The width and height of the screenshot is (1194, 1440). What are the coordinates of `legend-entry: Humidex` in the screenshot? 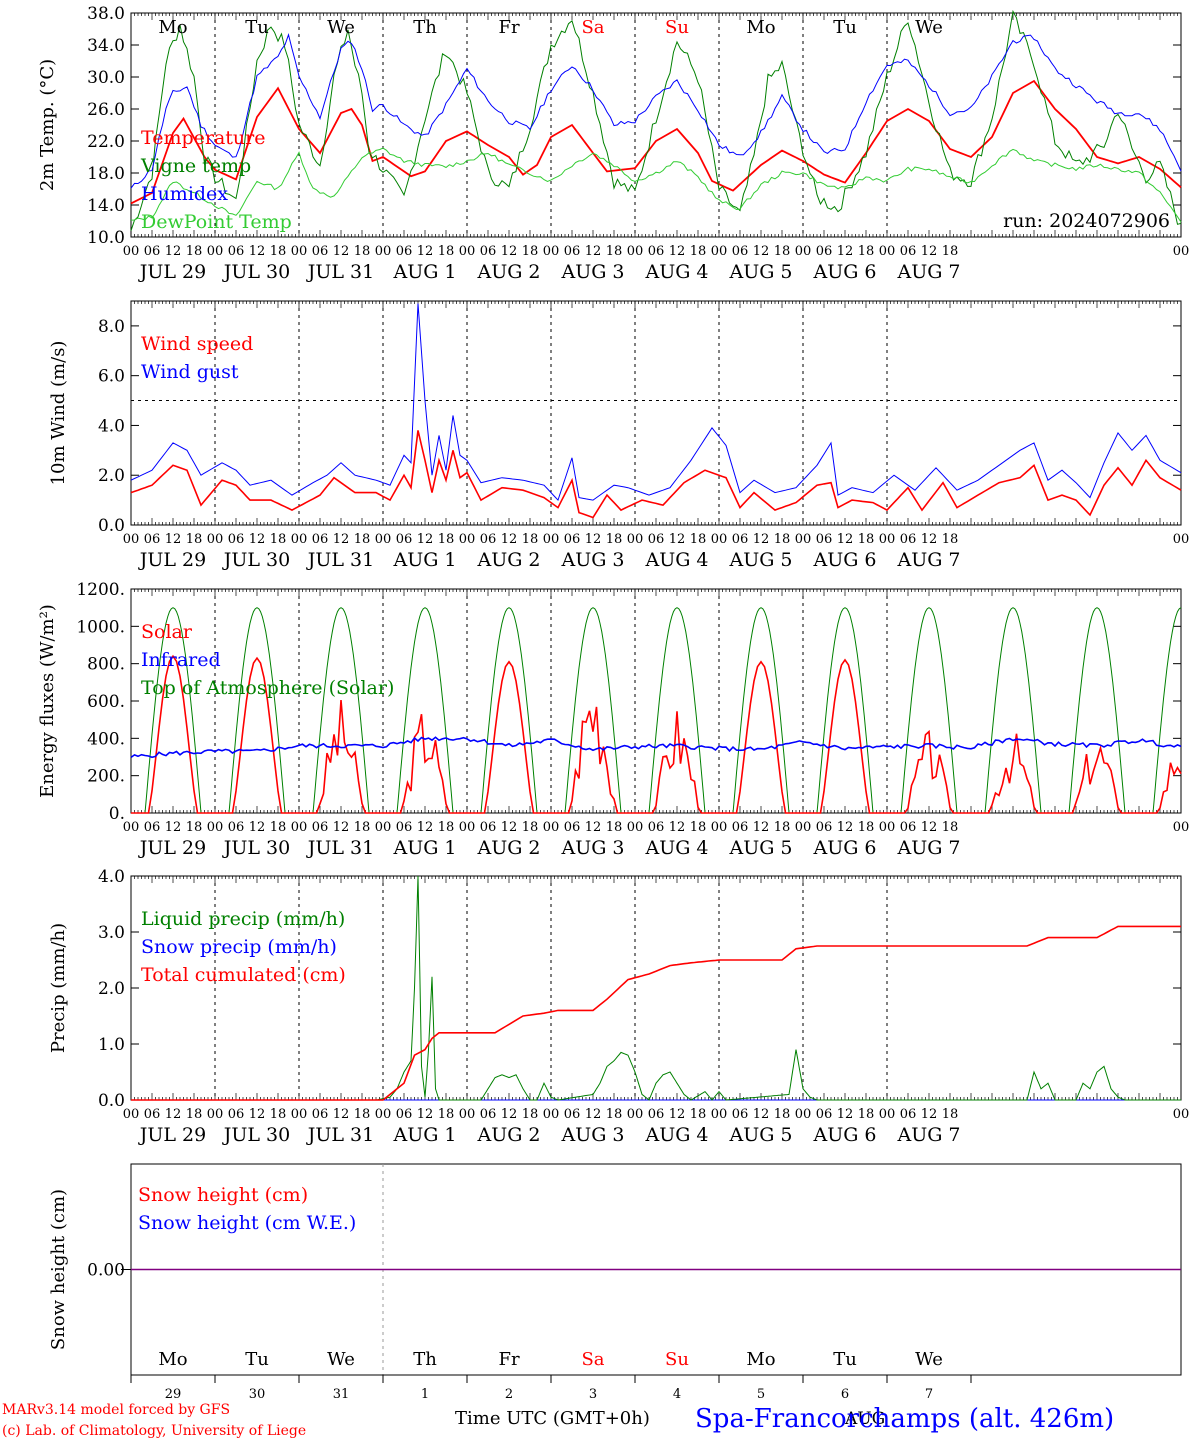 It's located at (184, 194).